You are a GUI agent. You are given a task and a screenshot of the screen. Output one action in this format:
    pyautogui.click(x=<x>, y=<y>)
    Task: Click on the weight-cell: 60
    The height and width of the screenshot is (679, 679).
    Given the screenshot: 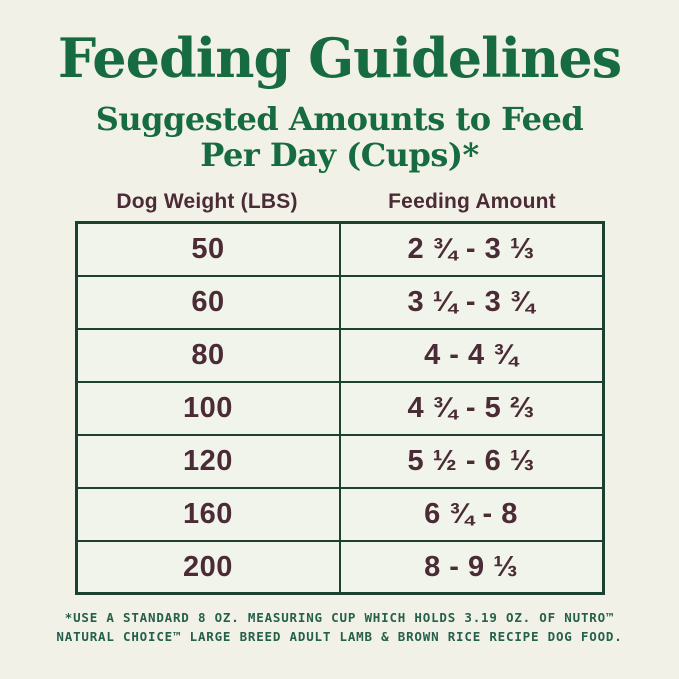 What is the action you would take?
    pyautogui.click(x=208, y=302)
    